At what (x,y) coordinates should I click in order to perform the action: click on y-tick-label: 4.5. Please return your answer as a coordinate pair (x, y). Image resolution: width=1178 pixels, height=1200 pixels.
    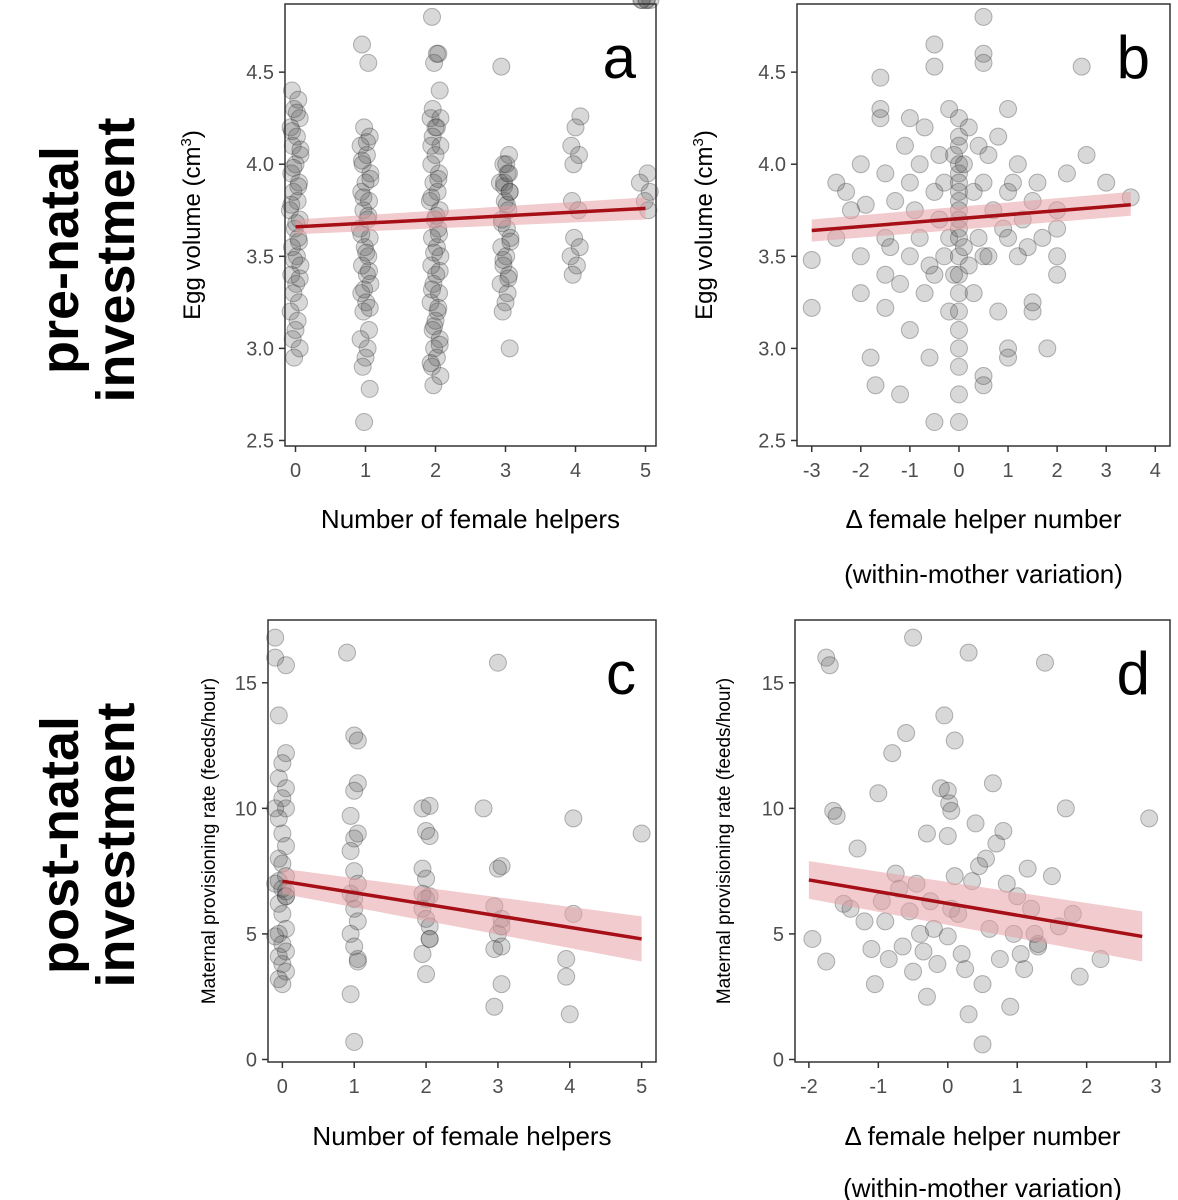
    Looking at the image, I should click on (772, 73).